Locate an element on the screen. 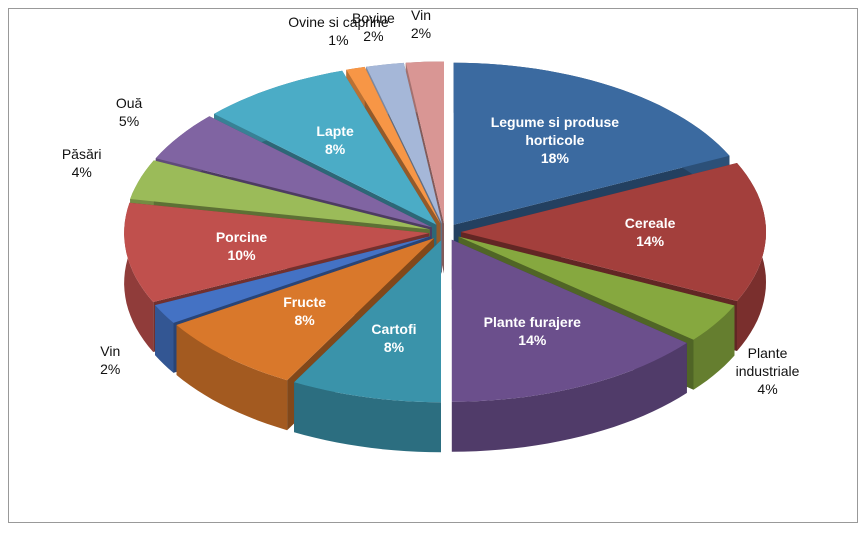 This screenshot has width=867, height=533. slice-label: Fructe 8% is located at coordinates (304, 311).